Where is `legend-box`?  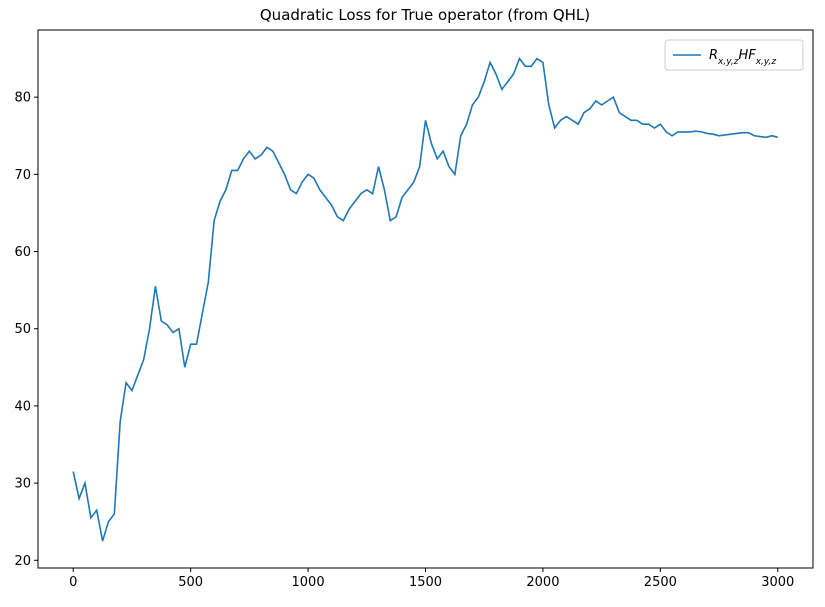
legend-box is located at coordinates (734, 55).